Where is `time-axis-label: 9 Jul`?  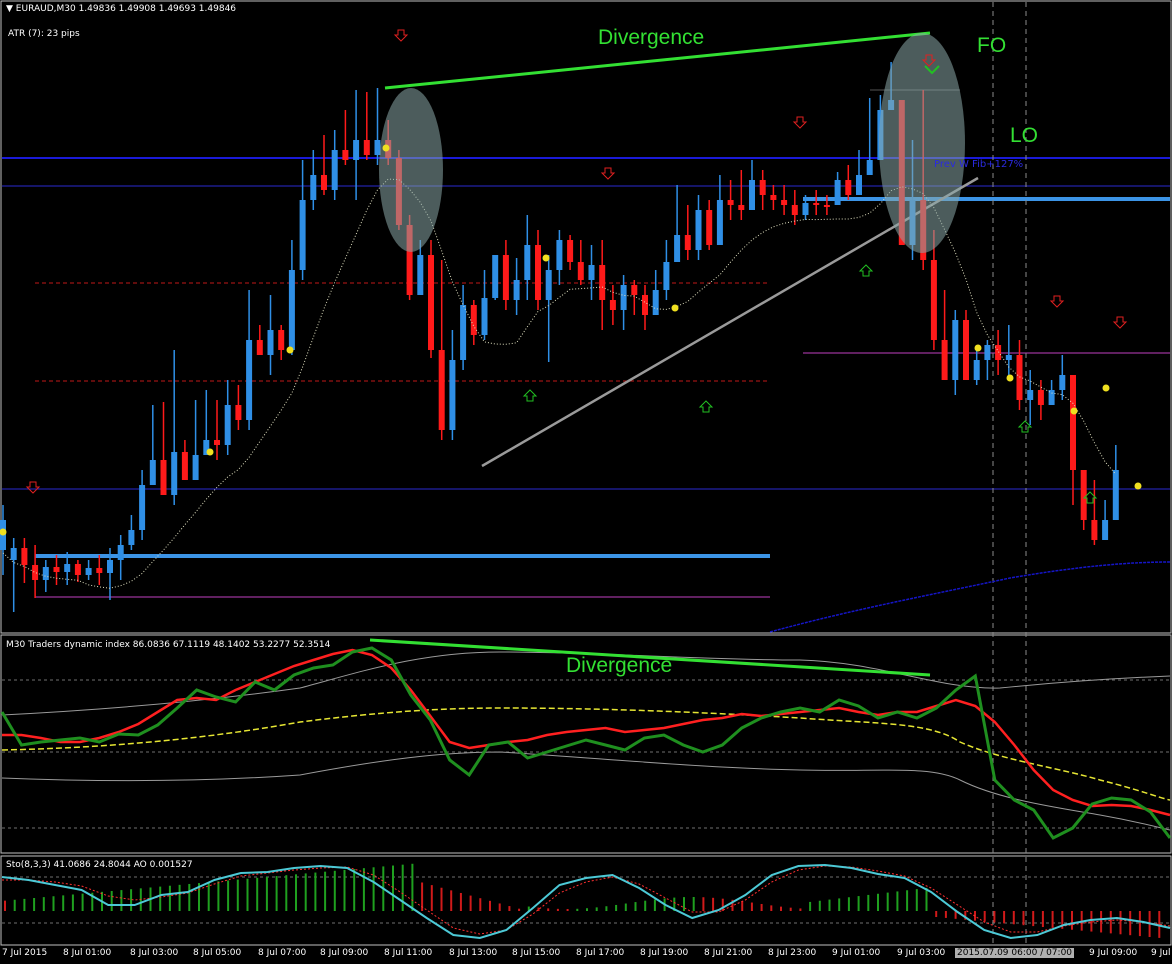
time-axis-label: 9 Jul is located at coordinates (1161, 953).